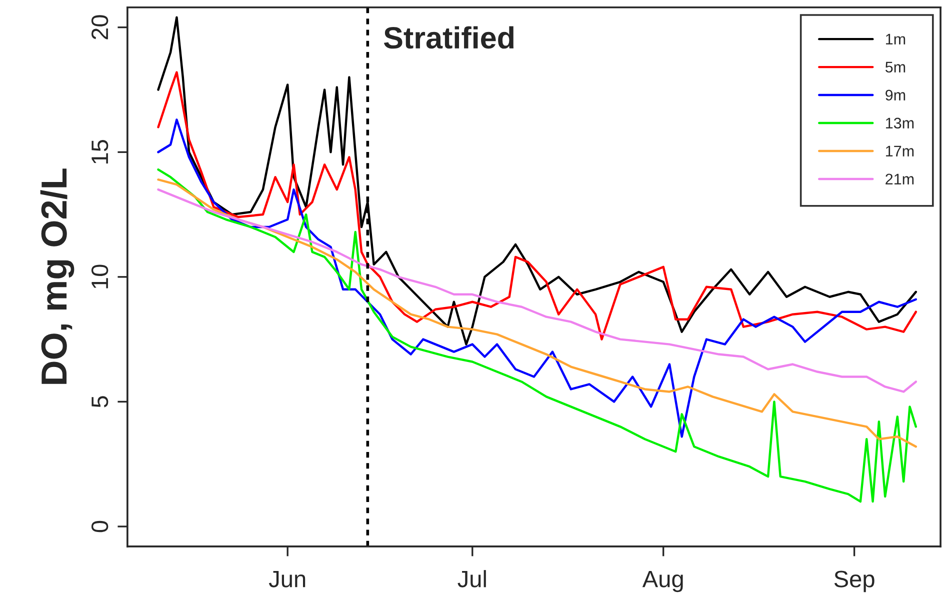  What do you see at coordinates (900, 179) in the screenshot?
I see `legend-label: 21m` at bounding box center [900, 179].